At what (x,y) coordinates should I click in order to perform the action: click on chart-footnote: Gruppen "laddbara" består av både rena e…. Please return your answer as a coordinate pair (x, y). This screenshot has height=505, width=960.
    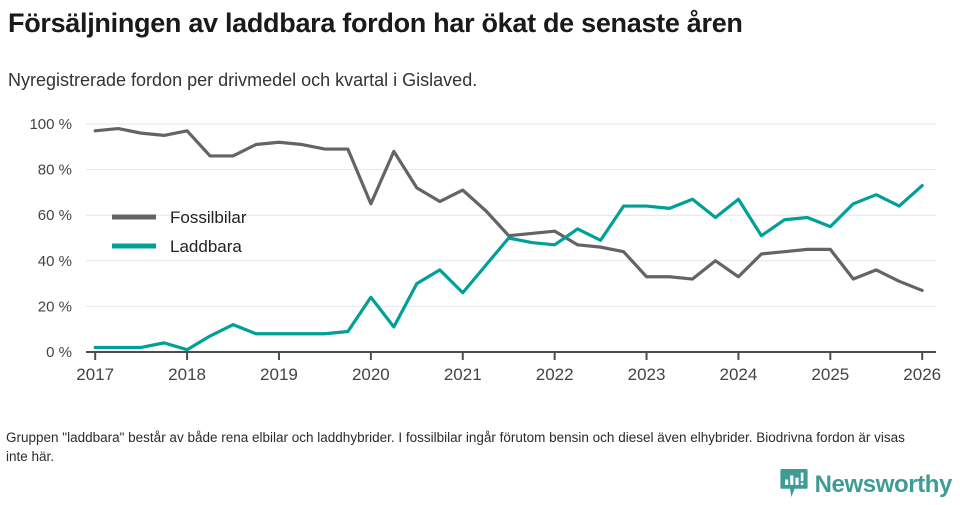
    Looking at the image, I should click on (455, 447).